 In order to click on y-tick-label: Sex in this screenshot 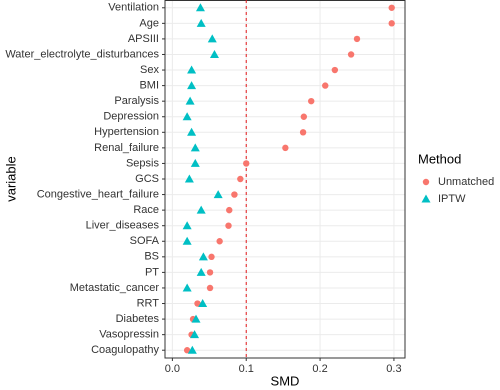, I will do `click(149, 70)`.